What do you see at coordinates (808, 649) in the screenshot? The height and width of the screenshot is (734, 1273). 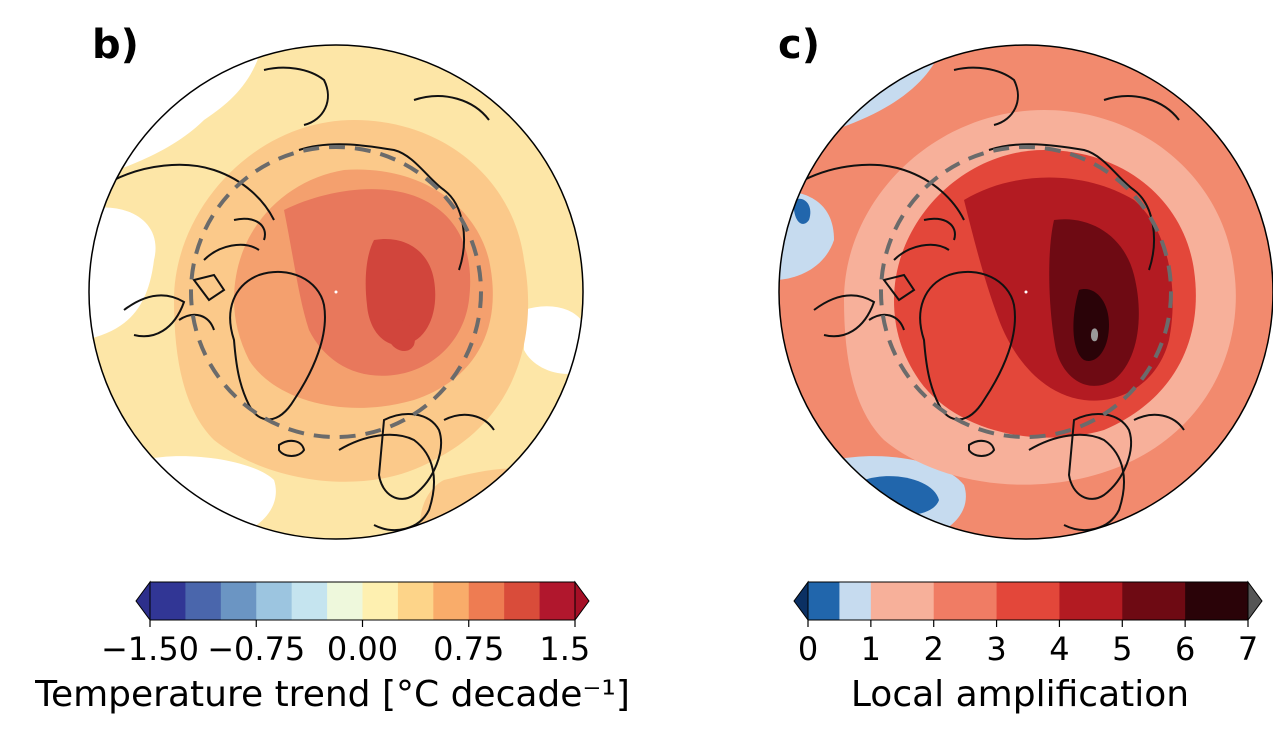 I see `colorbar-tick-label: 0` at bounding box center [808, 649].